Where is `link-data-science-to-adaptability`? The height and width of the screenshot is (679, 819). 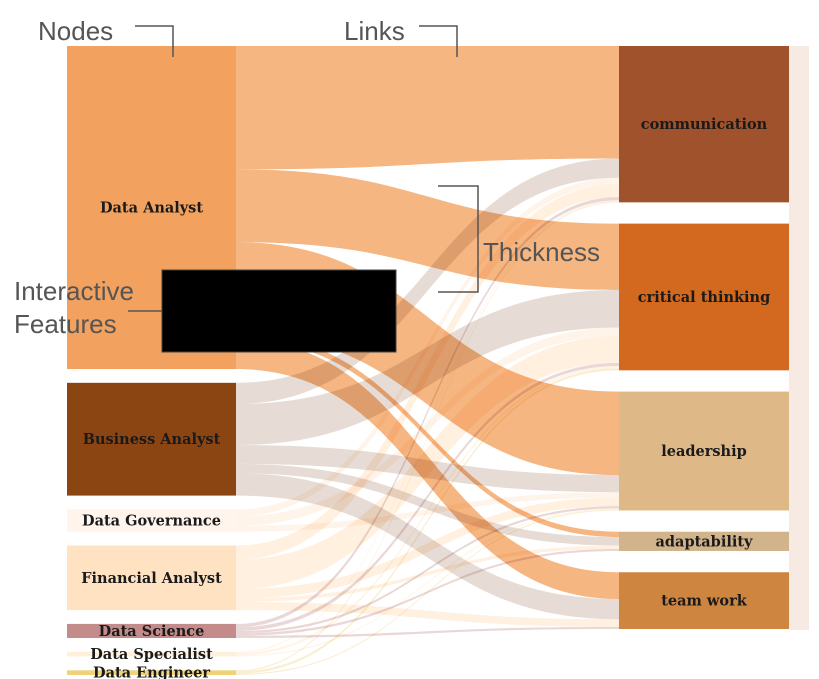
link-data-science-to-adaptability is located at coordinates (427, 592).